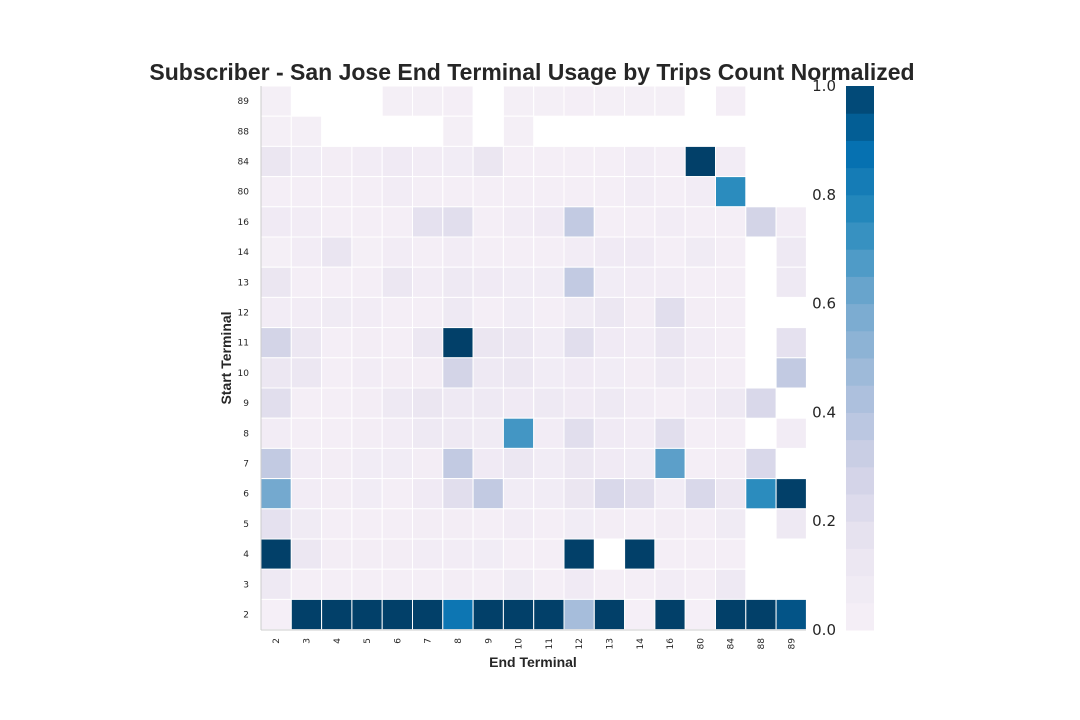  I want to click on x-tick-label: 12, so click(580, 643).